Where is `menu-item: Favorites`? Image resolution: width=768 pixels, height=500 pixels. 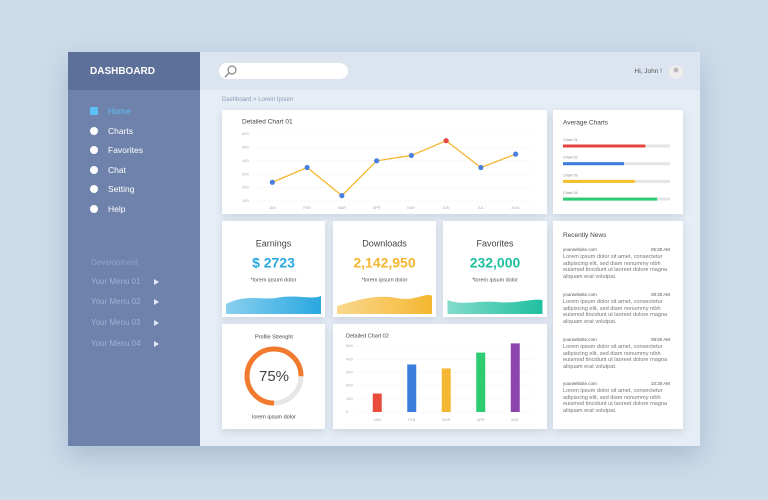
menu-item: Favorites is located at coordinates (125, 150).